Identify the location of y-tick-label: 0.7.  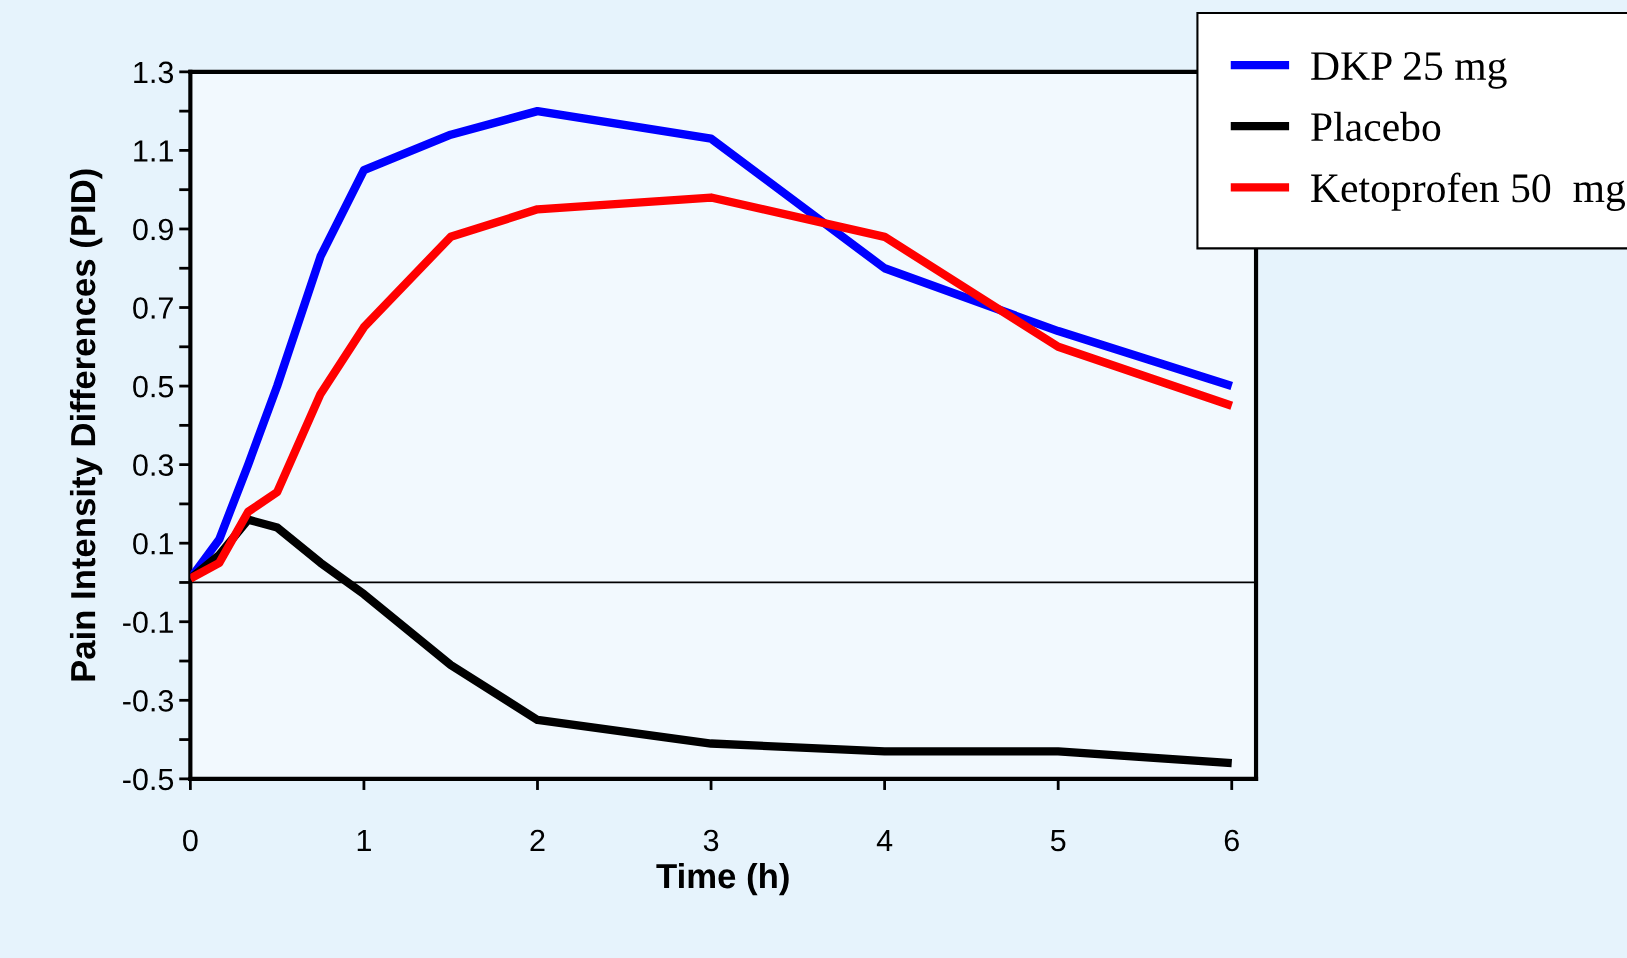
(153, 308).